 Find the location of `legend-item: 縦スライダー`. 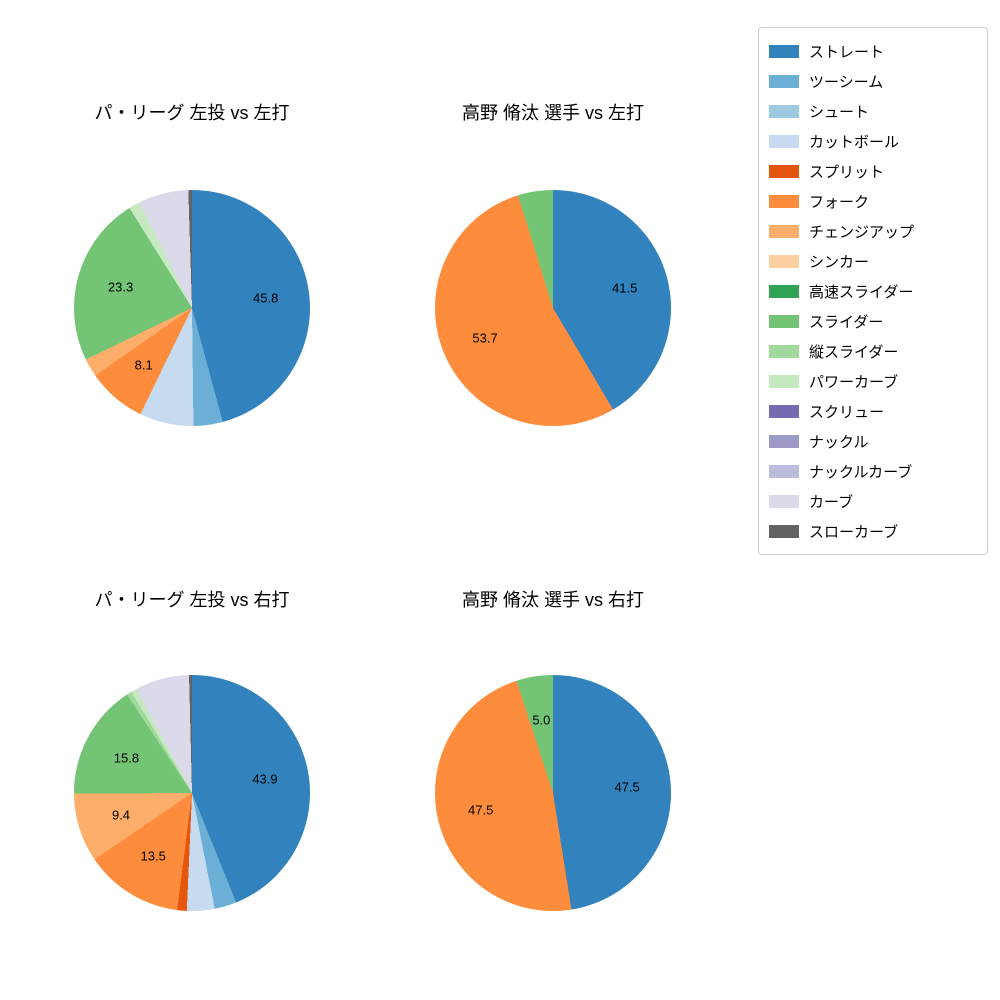

legend-item: 縦スライダー is located at coordinates (873, 351).